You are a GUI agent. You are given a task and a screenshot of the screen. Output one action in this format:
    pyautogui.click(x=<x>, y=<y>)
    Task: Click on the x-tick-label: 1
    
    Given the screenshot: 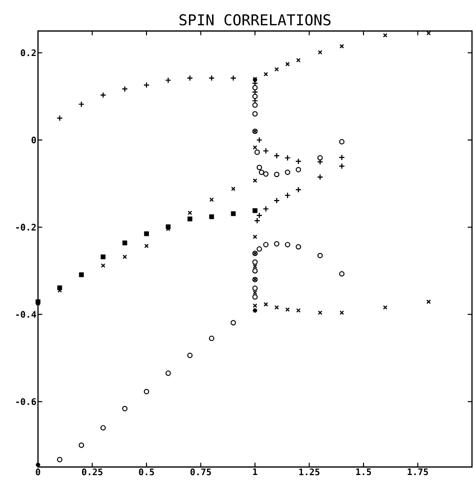 What is the action you would take?
    pyautogui.click(x=255, y=472)
    